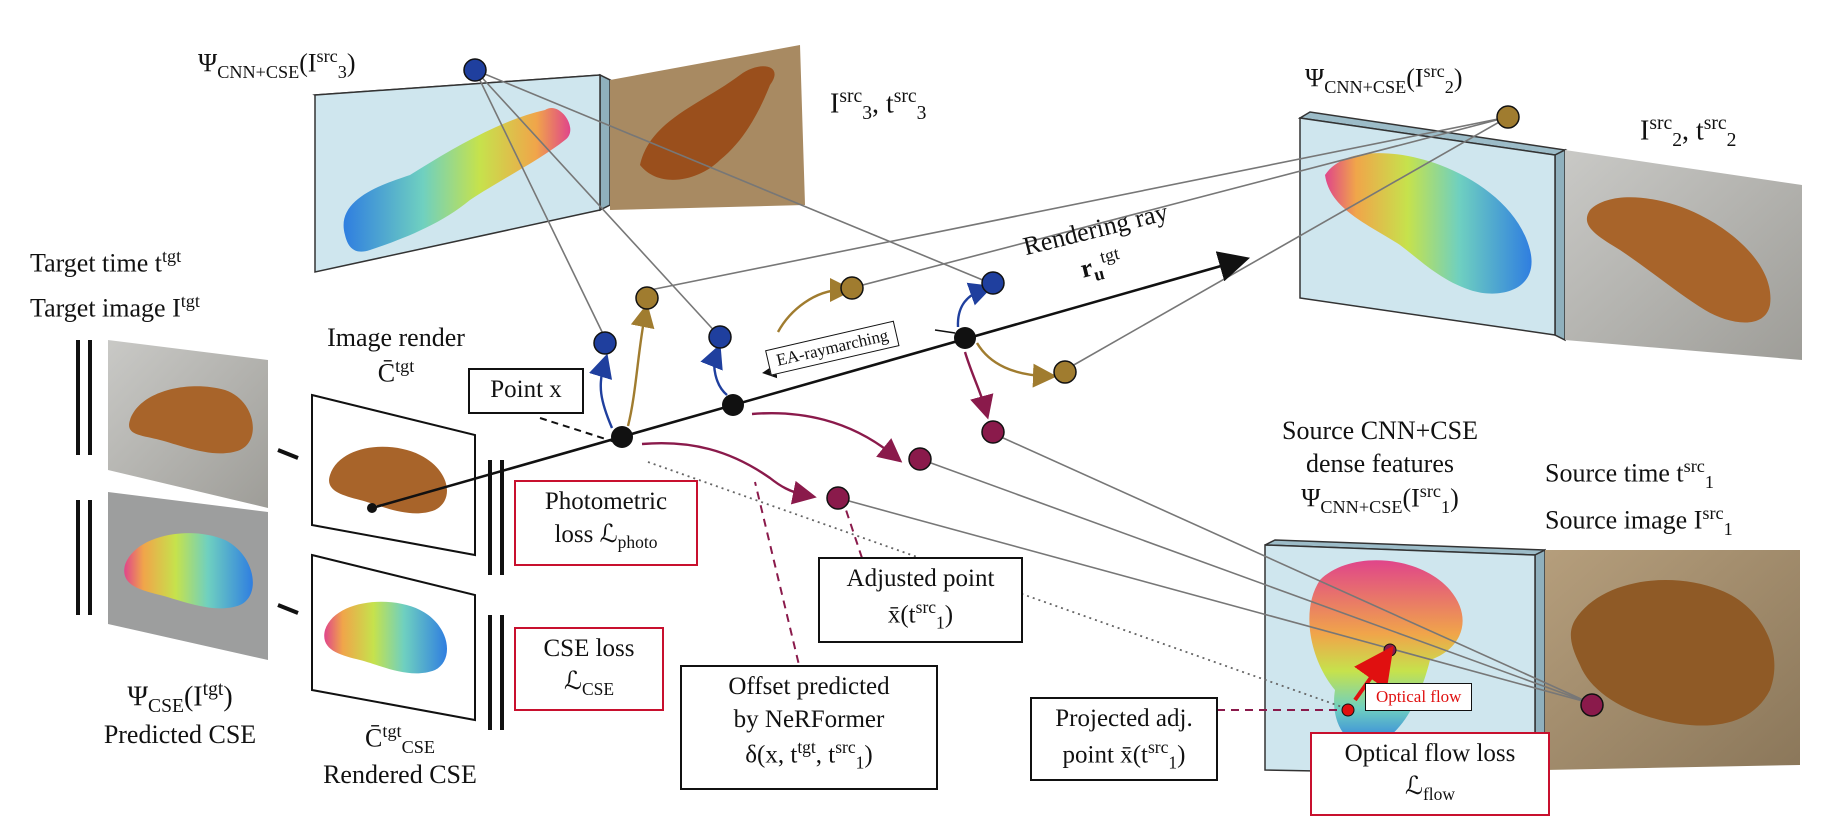  Describe the element at coordinates (1678, 260) in the screenshot. I see `dog-src2` at that location.